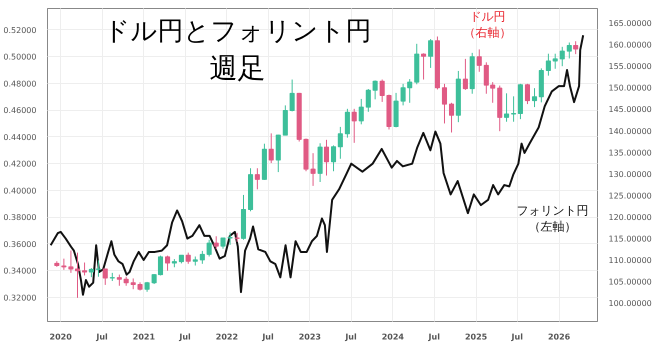 The height and width of the screenshot is (344, 654). What do you see at coordinates (630, 45) in the screenshot?
I see `y2-tick-label: 160.00000` at bounding box center [630, 45].